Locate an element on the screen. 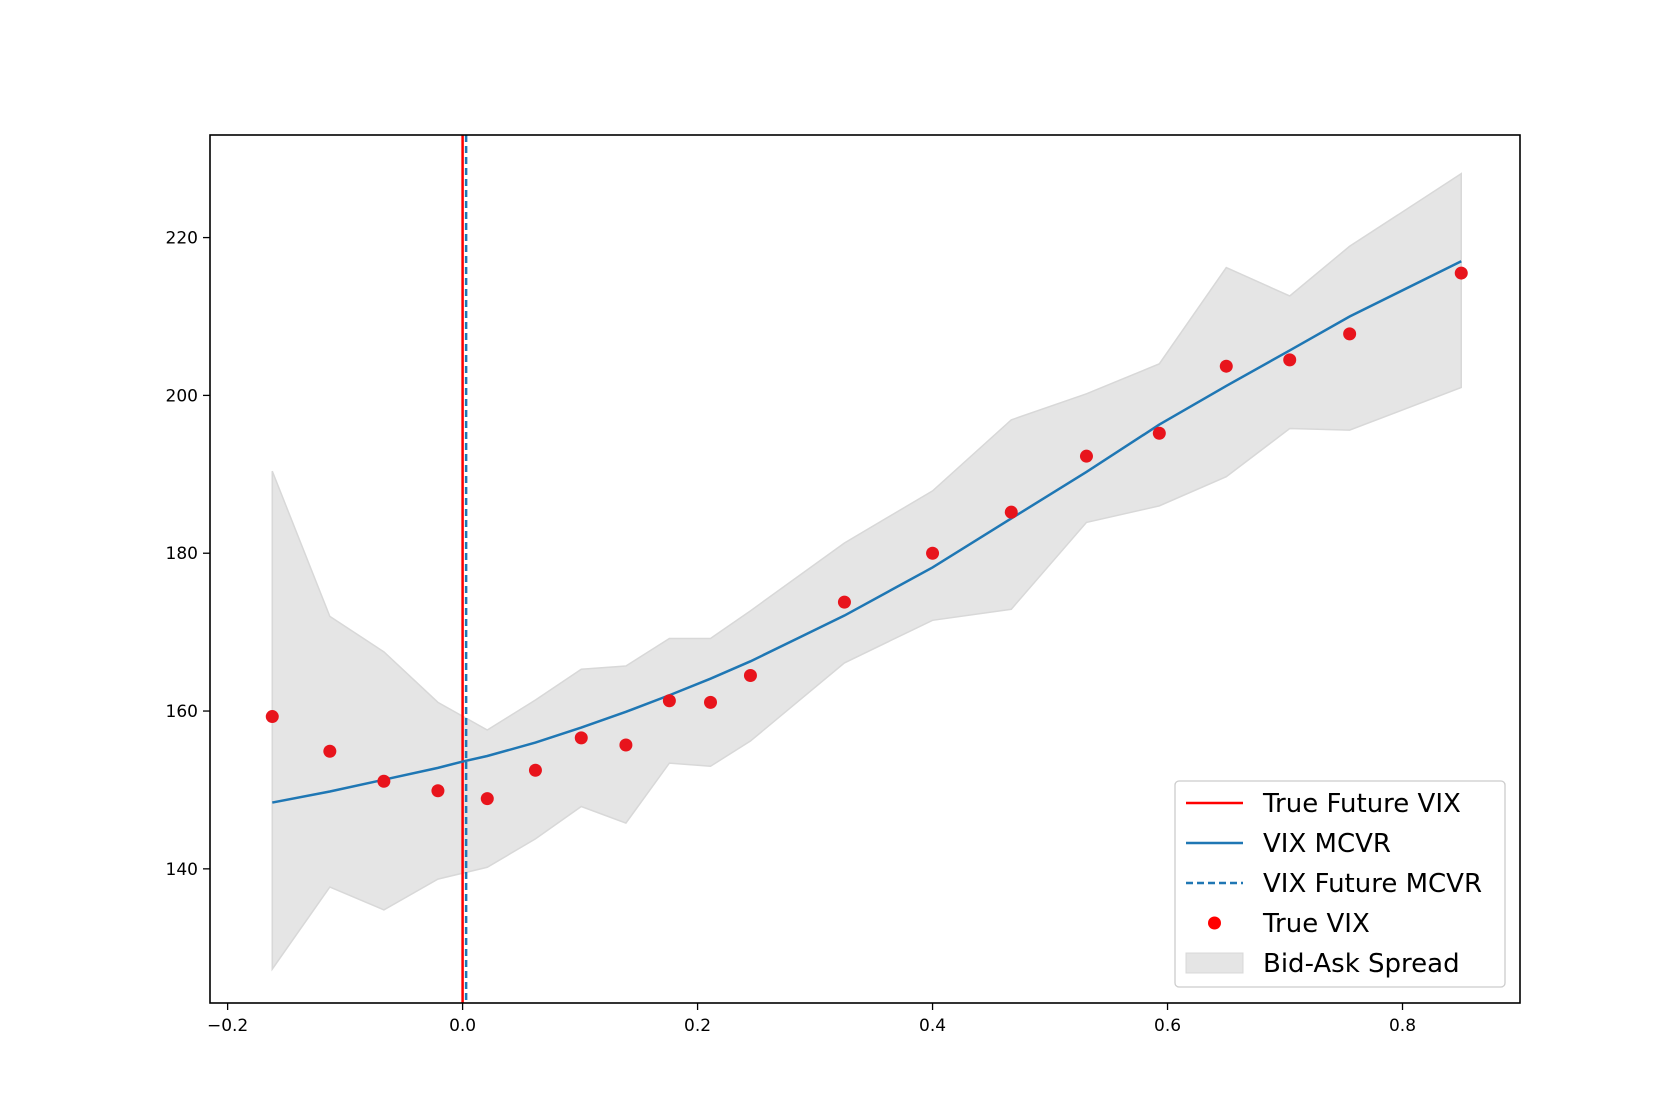 The width and height of the screenshot is (1680, 1120). legend-label: Bid-Ask Spread is located at coordinates (1361, 964).